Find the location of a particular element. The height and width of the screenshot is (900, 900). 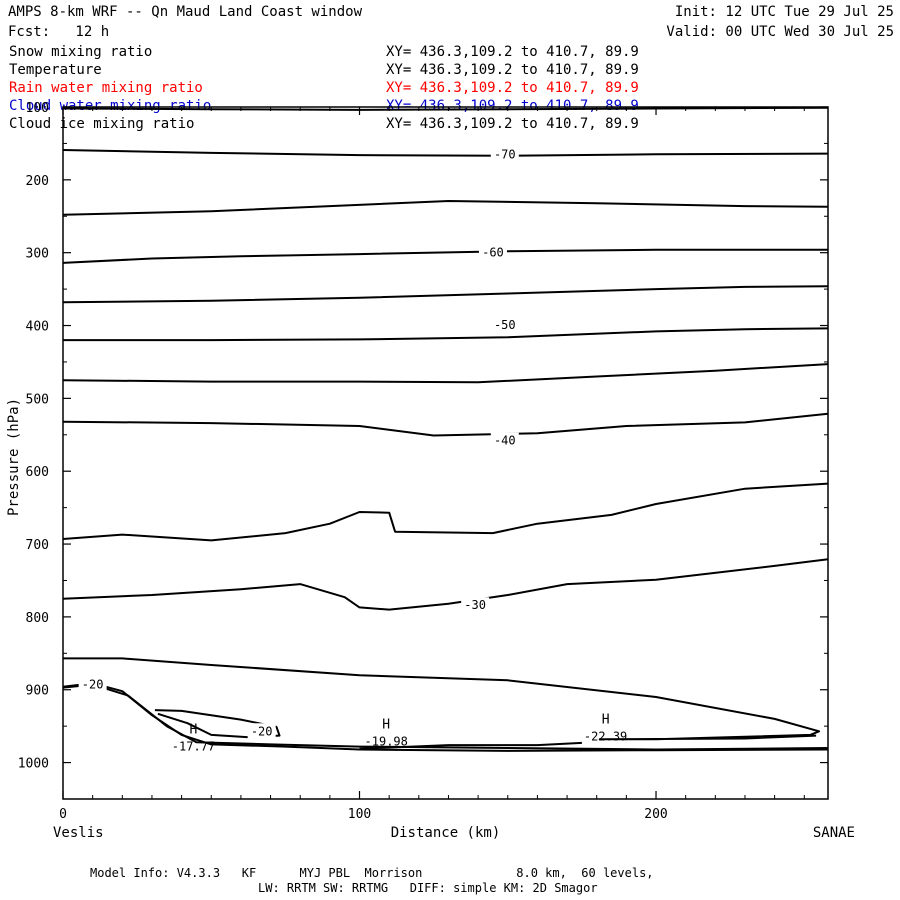

legend-field-name: Rain water mixing ratio is located at coordinates (106, 88).